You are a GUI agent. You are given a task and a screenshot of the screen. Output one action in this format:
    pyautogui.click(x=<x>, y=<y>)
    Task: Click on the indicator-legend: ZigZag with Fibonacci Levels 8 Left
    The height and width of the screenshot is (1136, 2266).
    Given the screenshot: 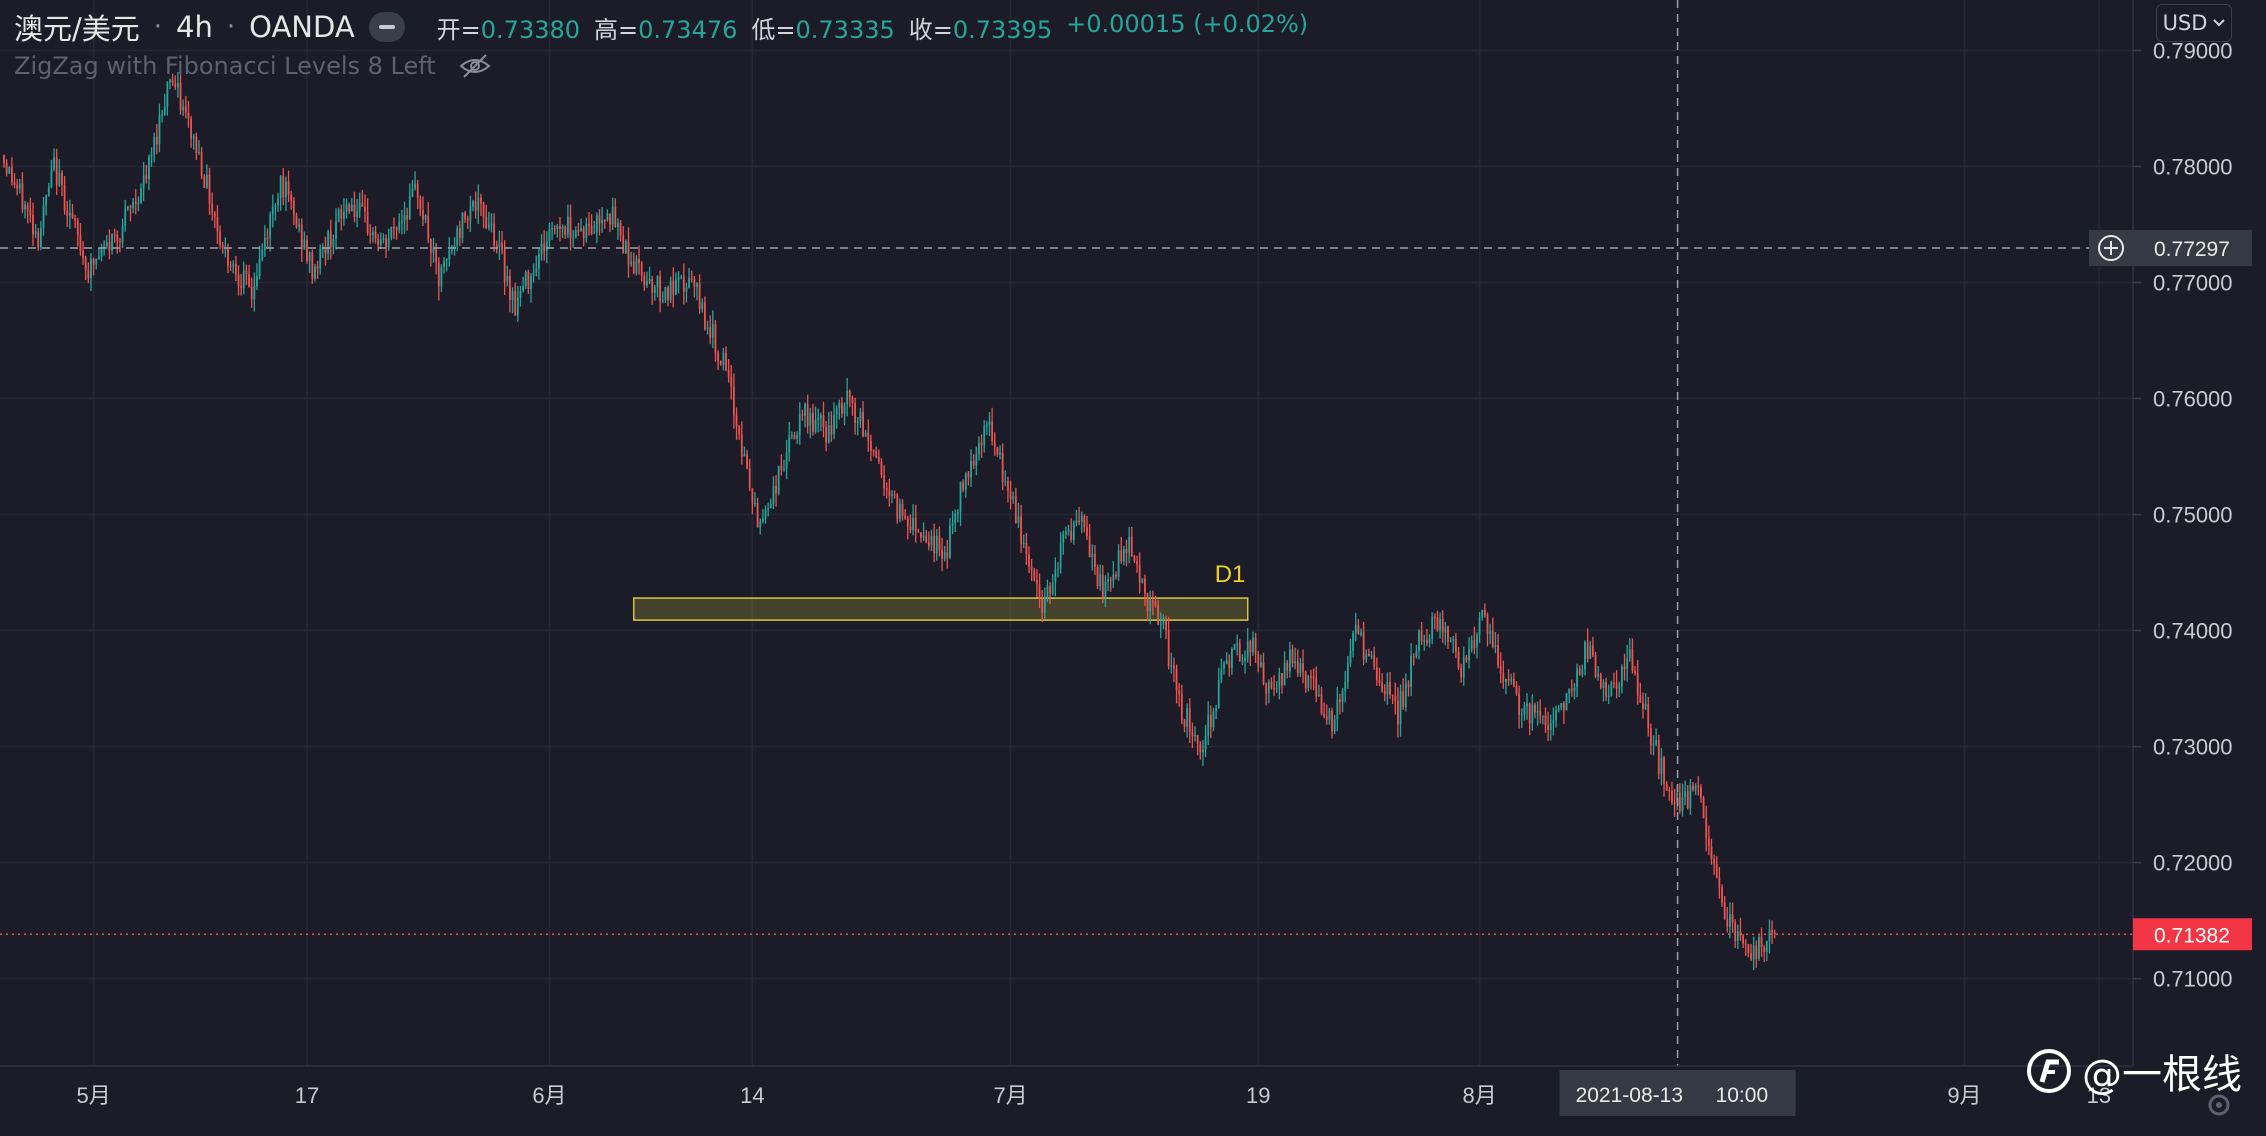 What is the action you would take?
    pyautogui.click(x=253, y=66)
    